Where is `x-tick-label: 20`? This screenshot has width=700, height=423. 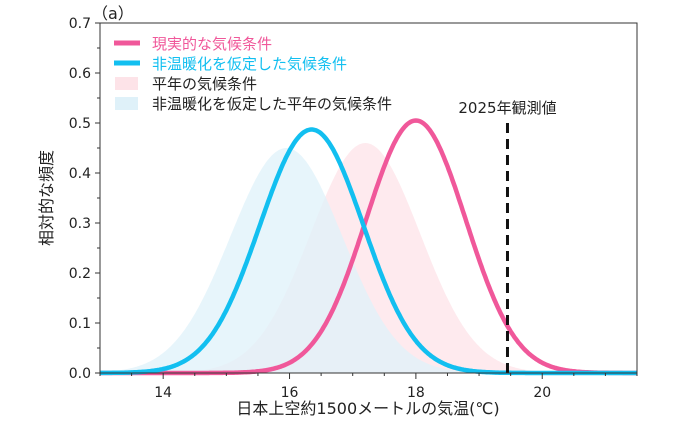
x-tick-label: 20 is located at coordinates (542, 393).